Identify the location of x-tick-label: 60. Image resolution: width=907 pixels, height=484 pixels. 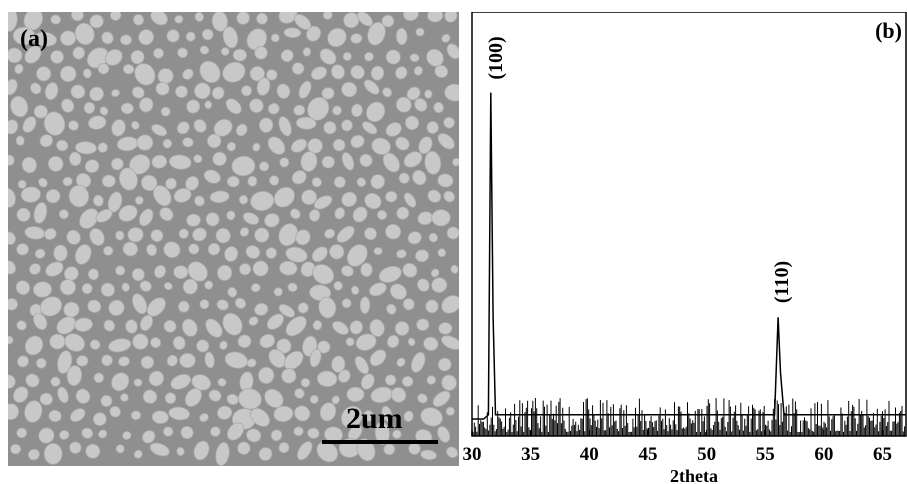
(823, 454).